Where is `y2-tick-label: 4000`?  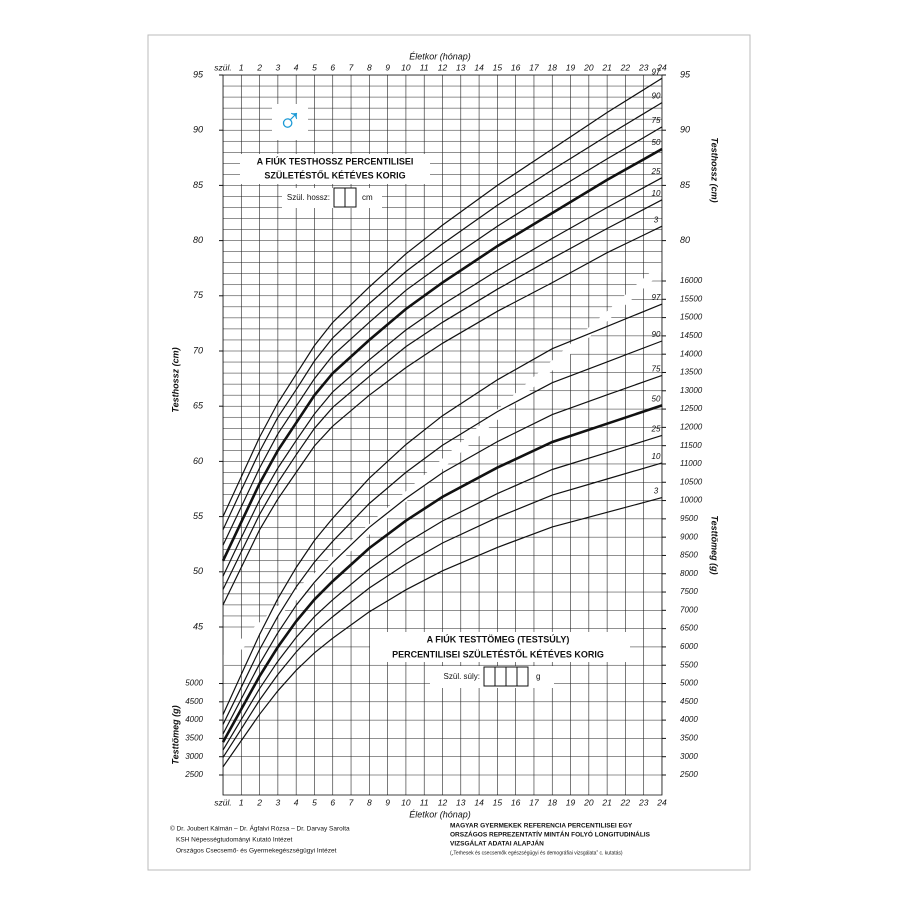 y2-tick-label: 4000 is located at coordinates (689, 719).